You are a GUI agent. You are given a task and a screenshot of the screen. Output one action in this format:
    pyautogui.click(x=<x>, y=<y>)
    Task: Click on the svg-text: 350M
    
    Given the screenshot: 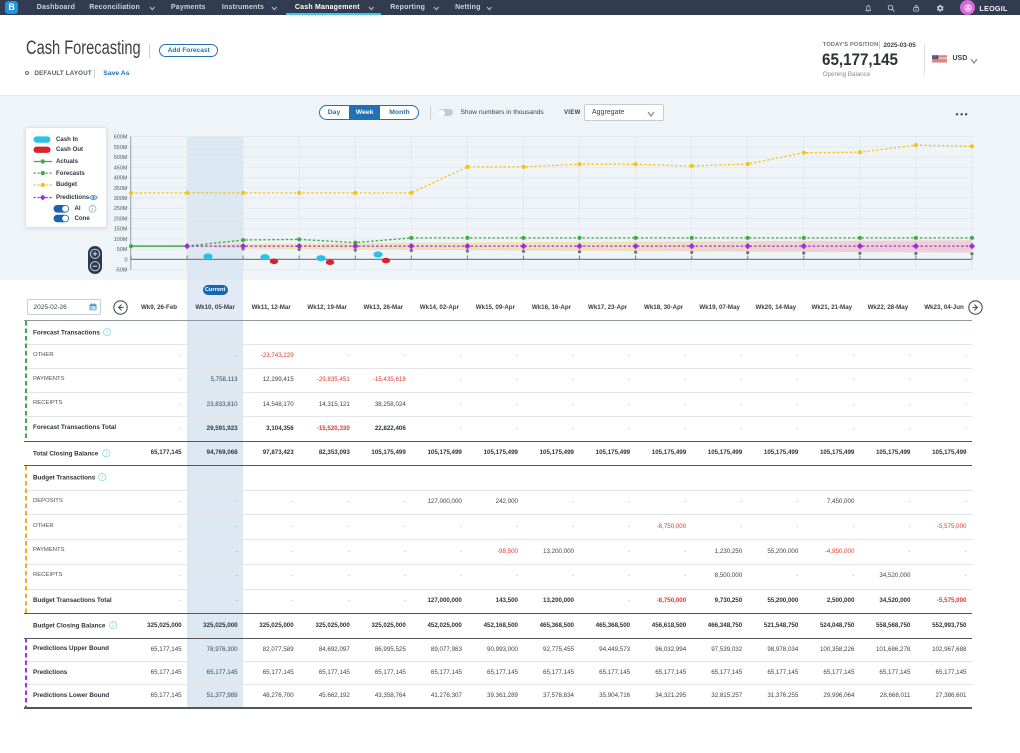 What is the action you would take?
    pyautogui.click(x=121, y=189)
    